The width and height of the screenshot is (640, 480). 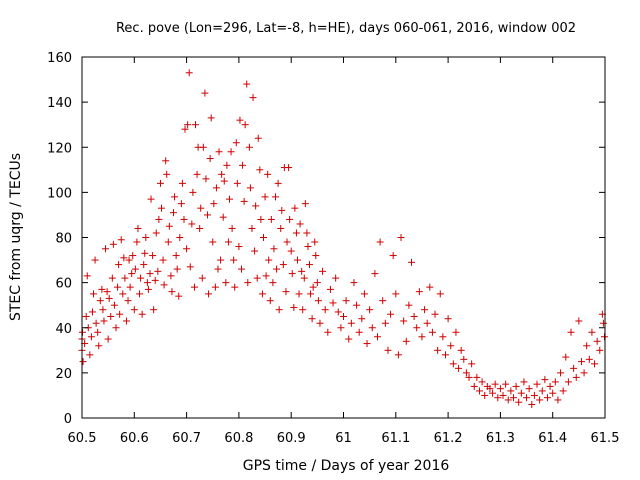 What do you see at coordinates (500, 438) in the screenshot?
I see `x-tick-label: 61.3` at bounding box center [500, 438].